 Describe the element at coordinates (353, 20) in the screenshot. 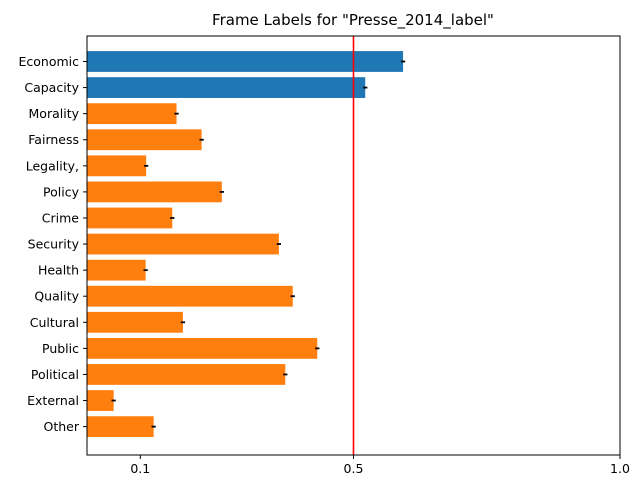

I see `chart-title: Frame Labels for "Presse_2014_label"` at that location.